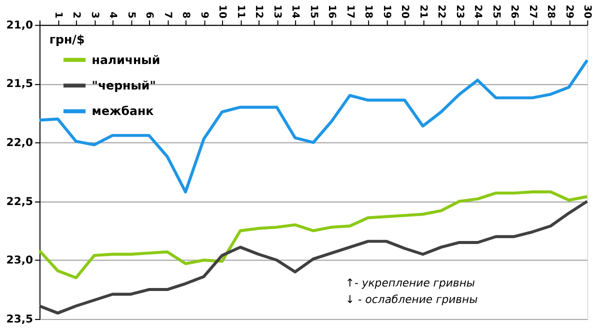 The height and width of the screenshot is (328, 600). What do you see at coordinates (130, 15) in the screenshot?
I see `x-tick-label: 5` at bounding box center [130, 15].